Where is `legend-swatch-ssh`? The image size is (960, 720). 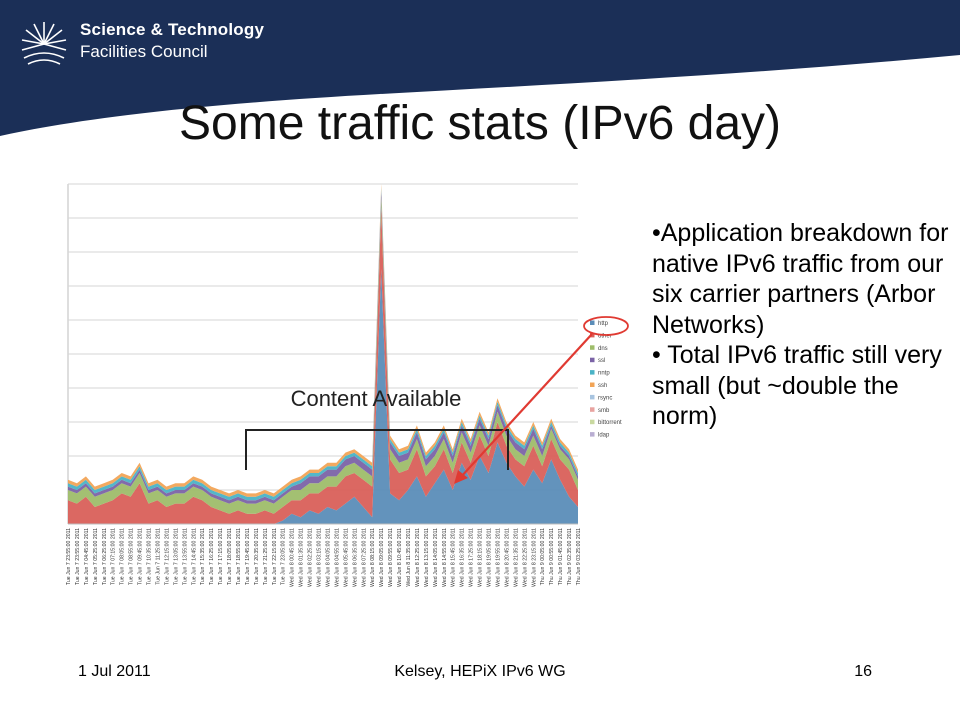
legend-swatch-ssh is located at coordinates (592, 384).